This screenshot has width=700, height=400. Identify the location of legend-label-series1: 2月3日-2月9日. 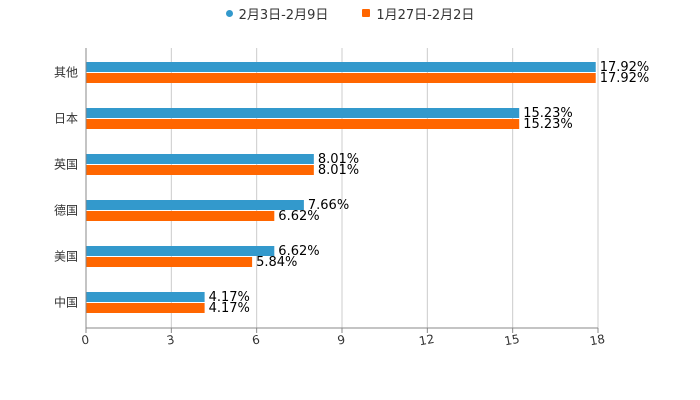
(283, 15).